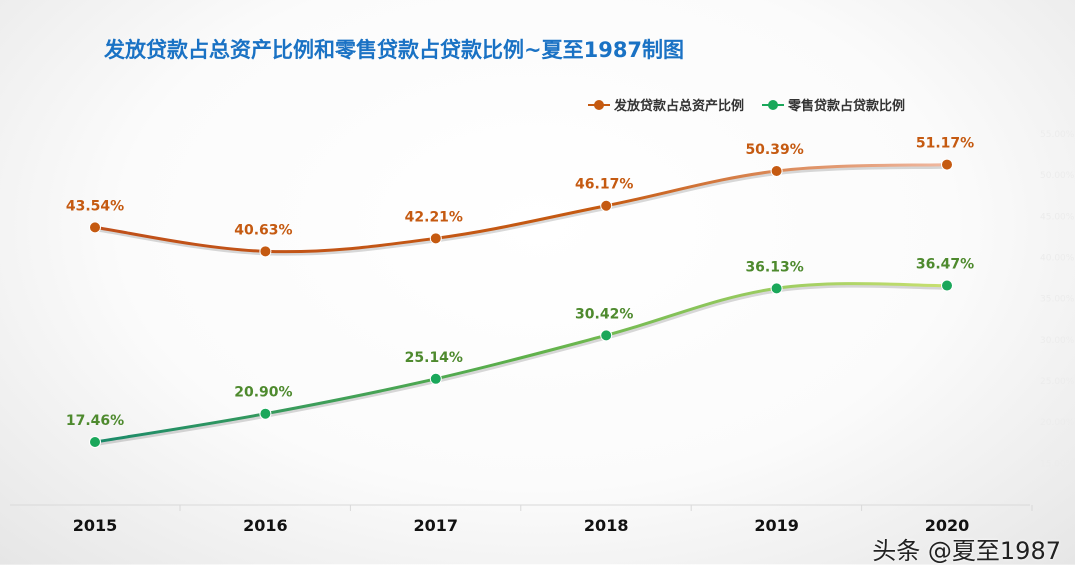  Describe the element at coordinates (945, 144) in the screenshot. I see `data-label: 51.17%` at that location.